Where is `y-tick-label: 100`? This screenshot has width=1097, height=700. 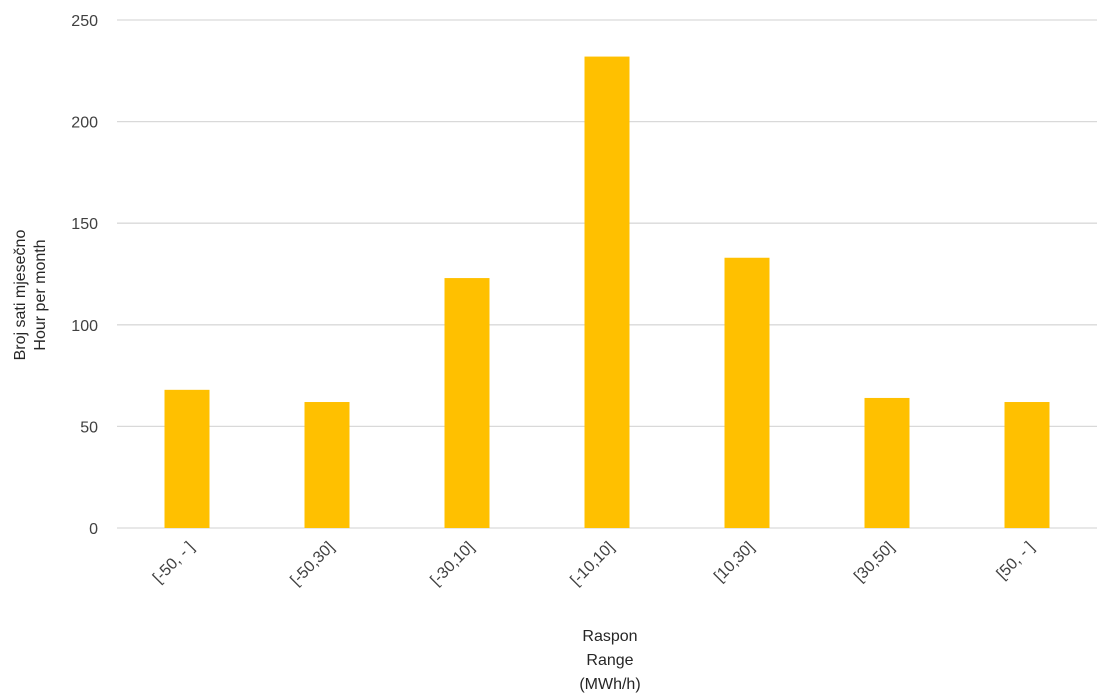 y-tick-label: 100 is located at coordinates (84, 326).